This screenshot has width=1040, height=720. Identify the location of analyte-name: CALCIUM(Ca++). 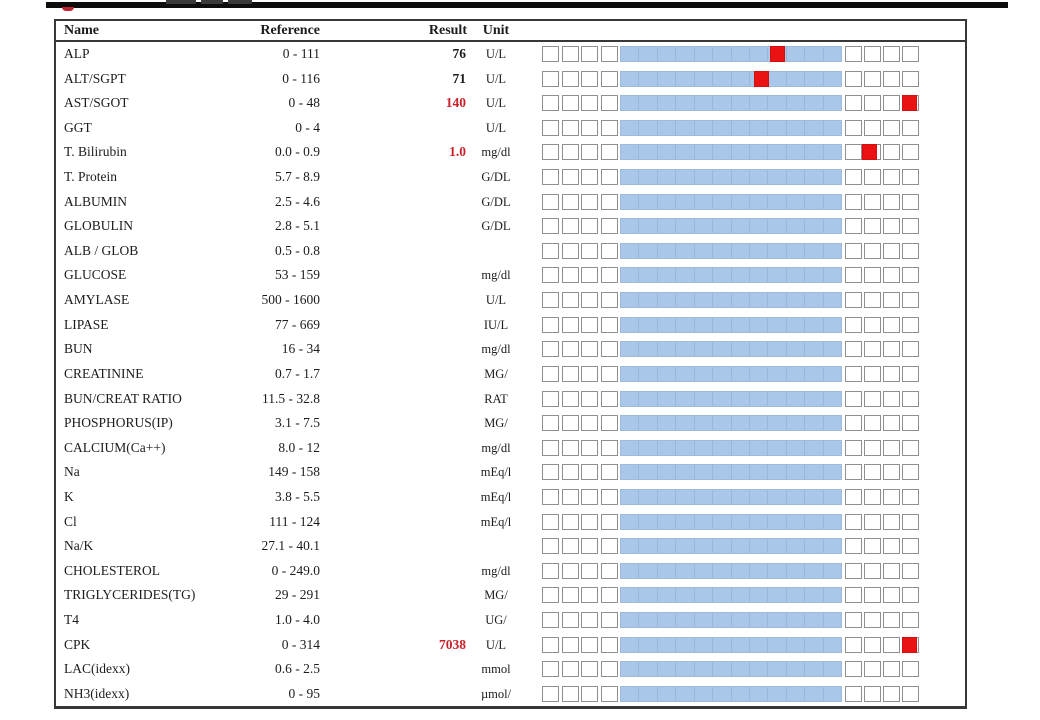
(115, 447).